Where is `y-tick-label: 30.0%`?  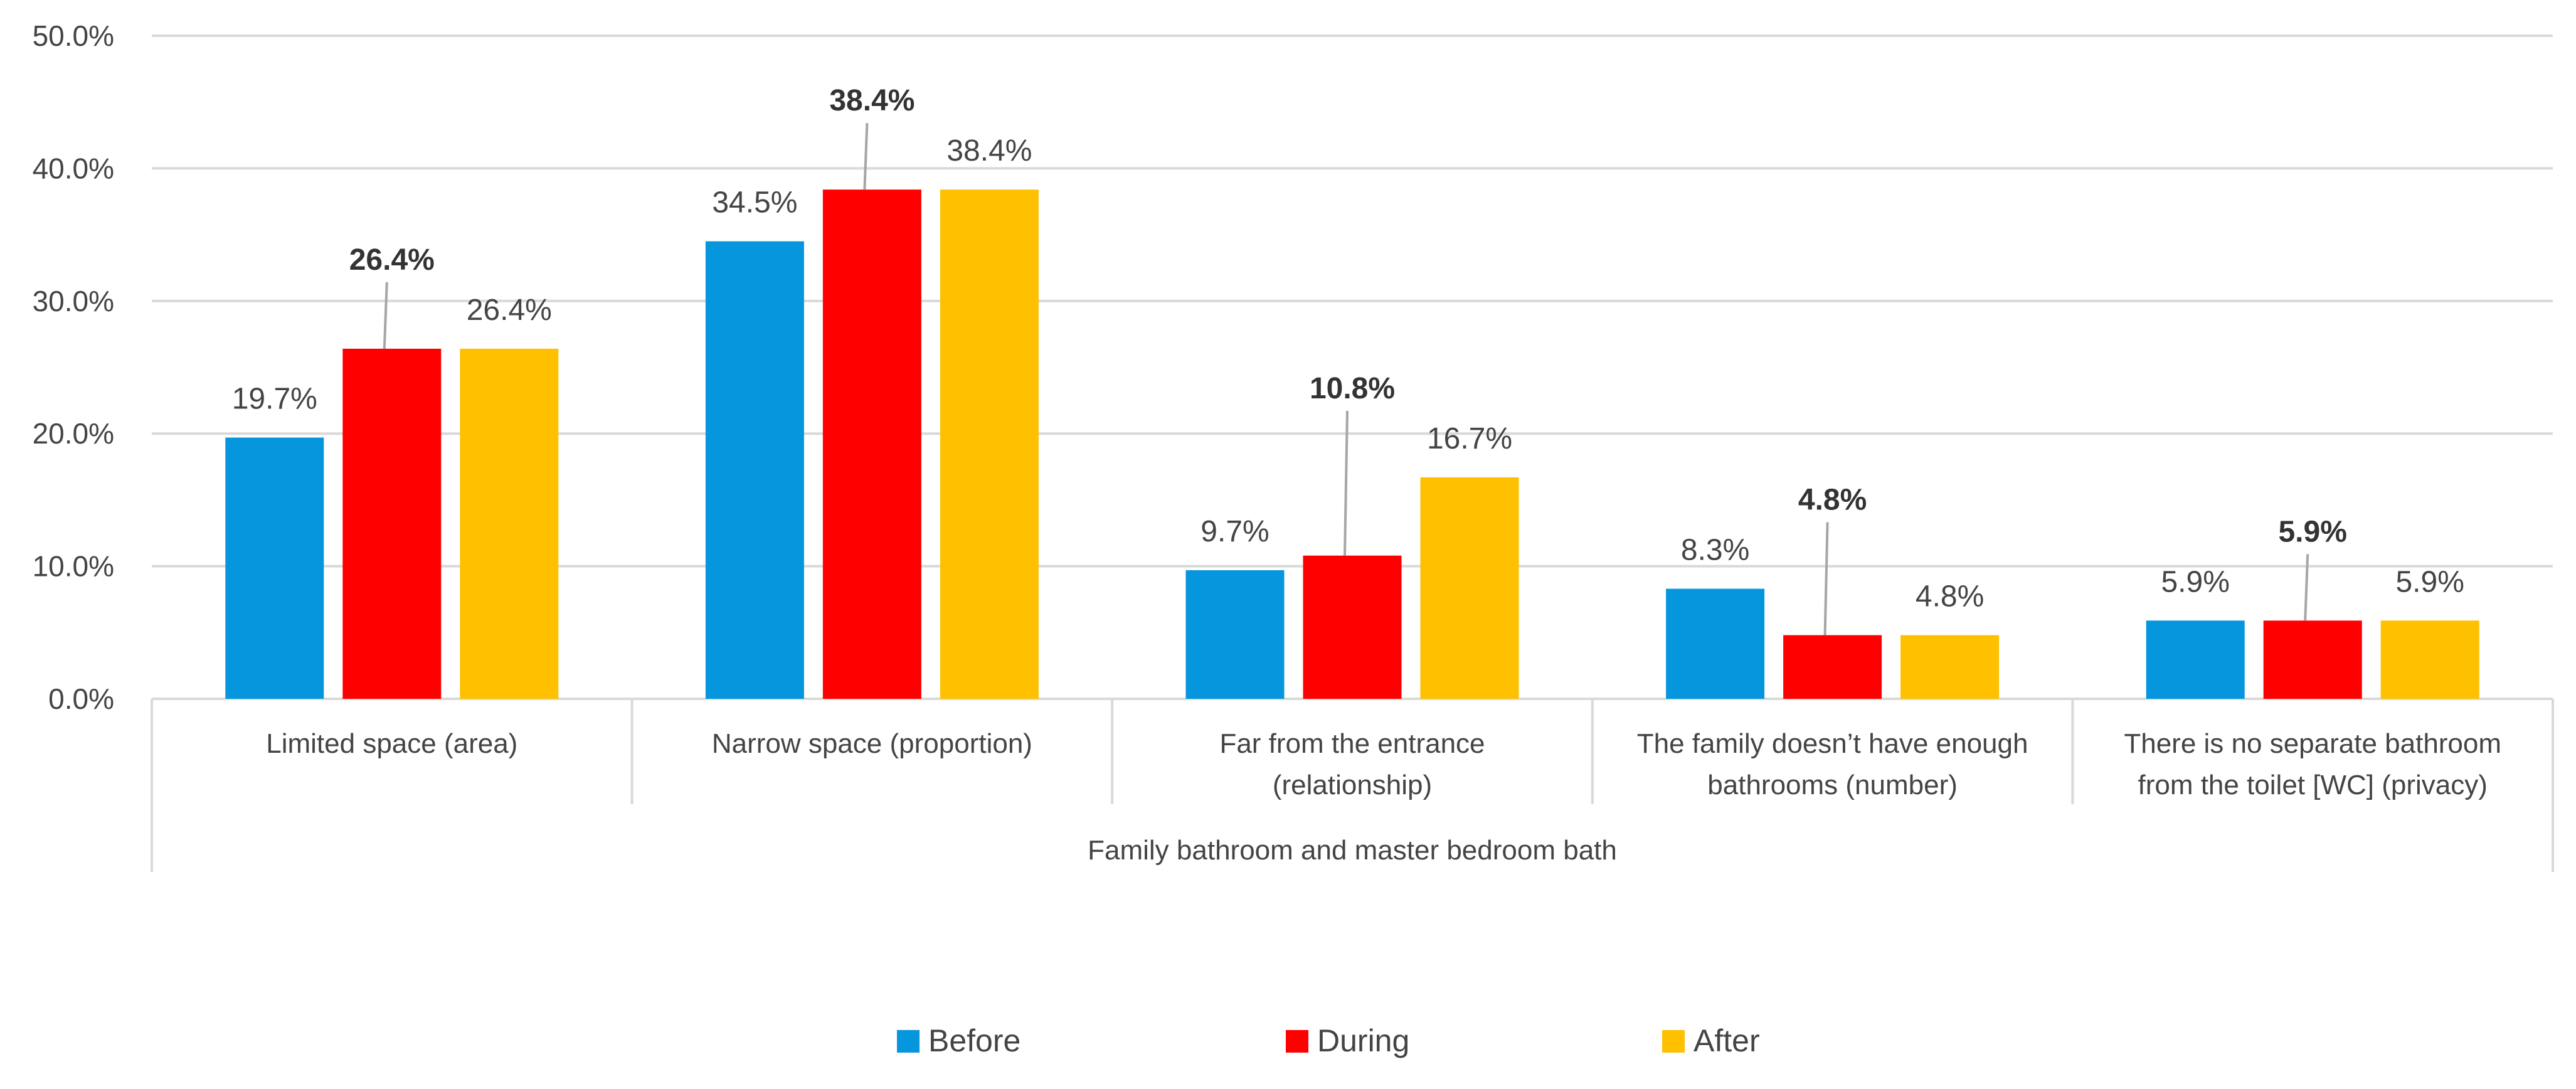
y-tick-label: 30.0% is located at coordinates (73, 301).